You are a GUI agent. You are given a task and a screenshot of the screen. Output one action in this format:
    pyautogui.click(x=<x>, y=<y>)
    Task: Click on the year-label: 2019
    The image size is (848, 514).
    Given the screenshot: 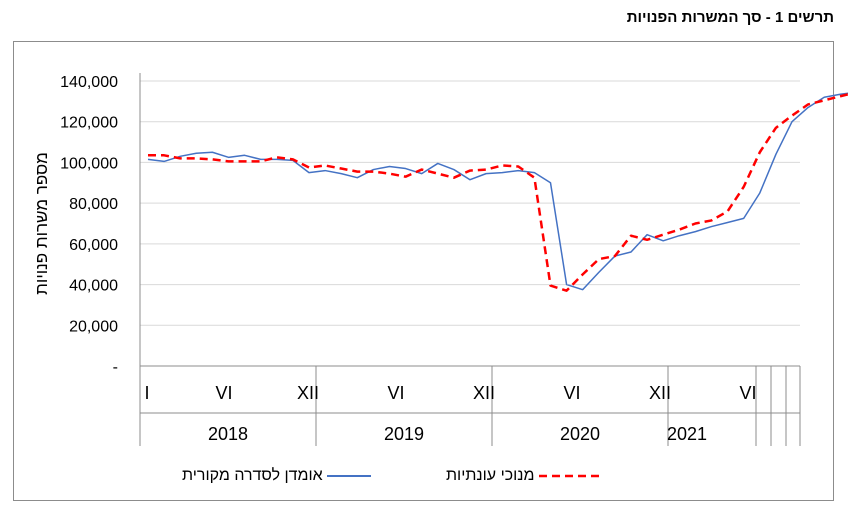 What is the action you would take?
    pyautogui.click(x=404, y=434)
    